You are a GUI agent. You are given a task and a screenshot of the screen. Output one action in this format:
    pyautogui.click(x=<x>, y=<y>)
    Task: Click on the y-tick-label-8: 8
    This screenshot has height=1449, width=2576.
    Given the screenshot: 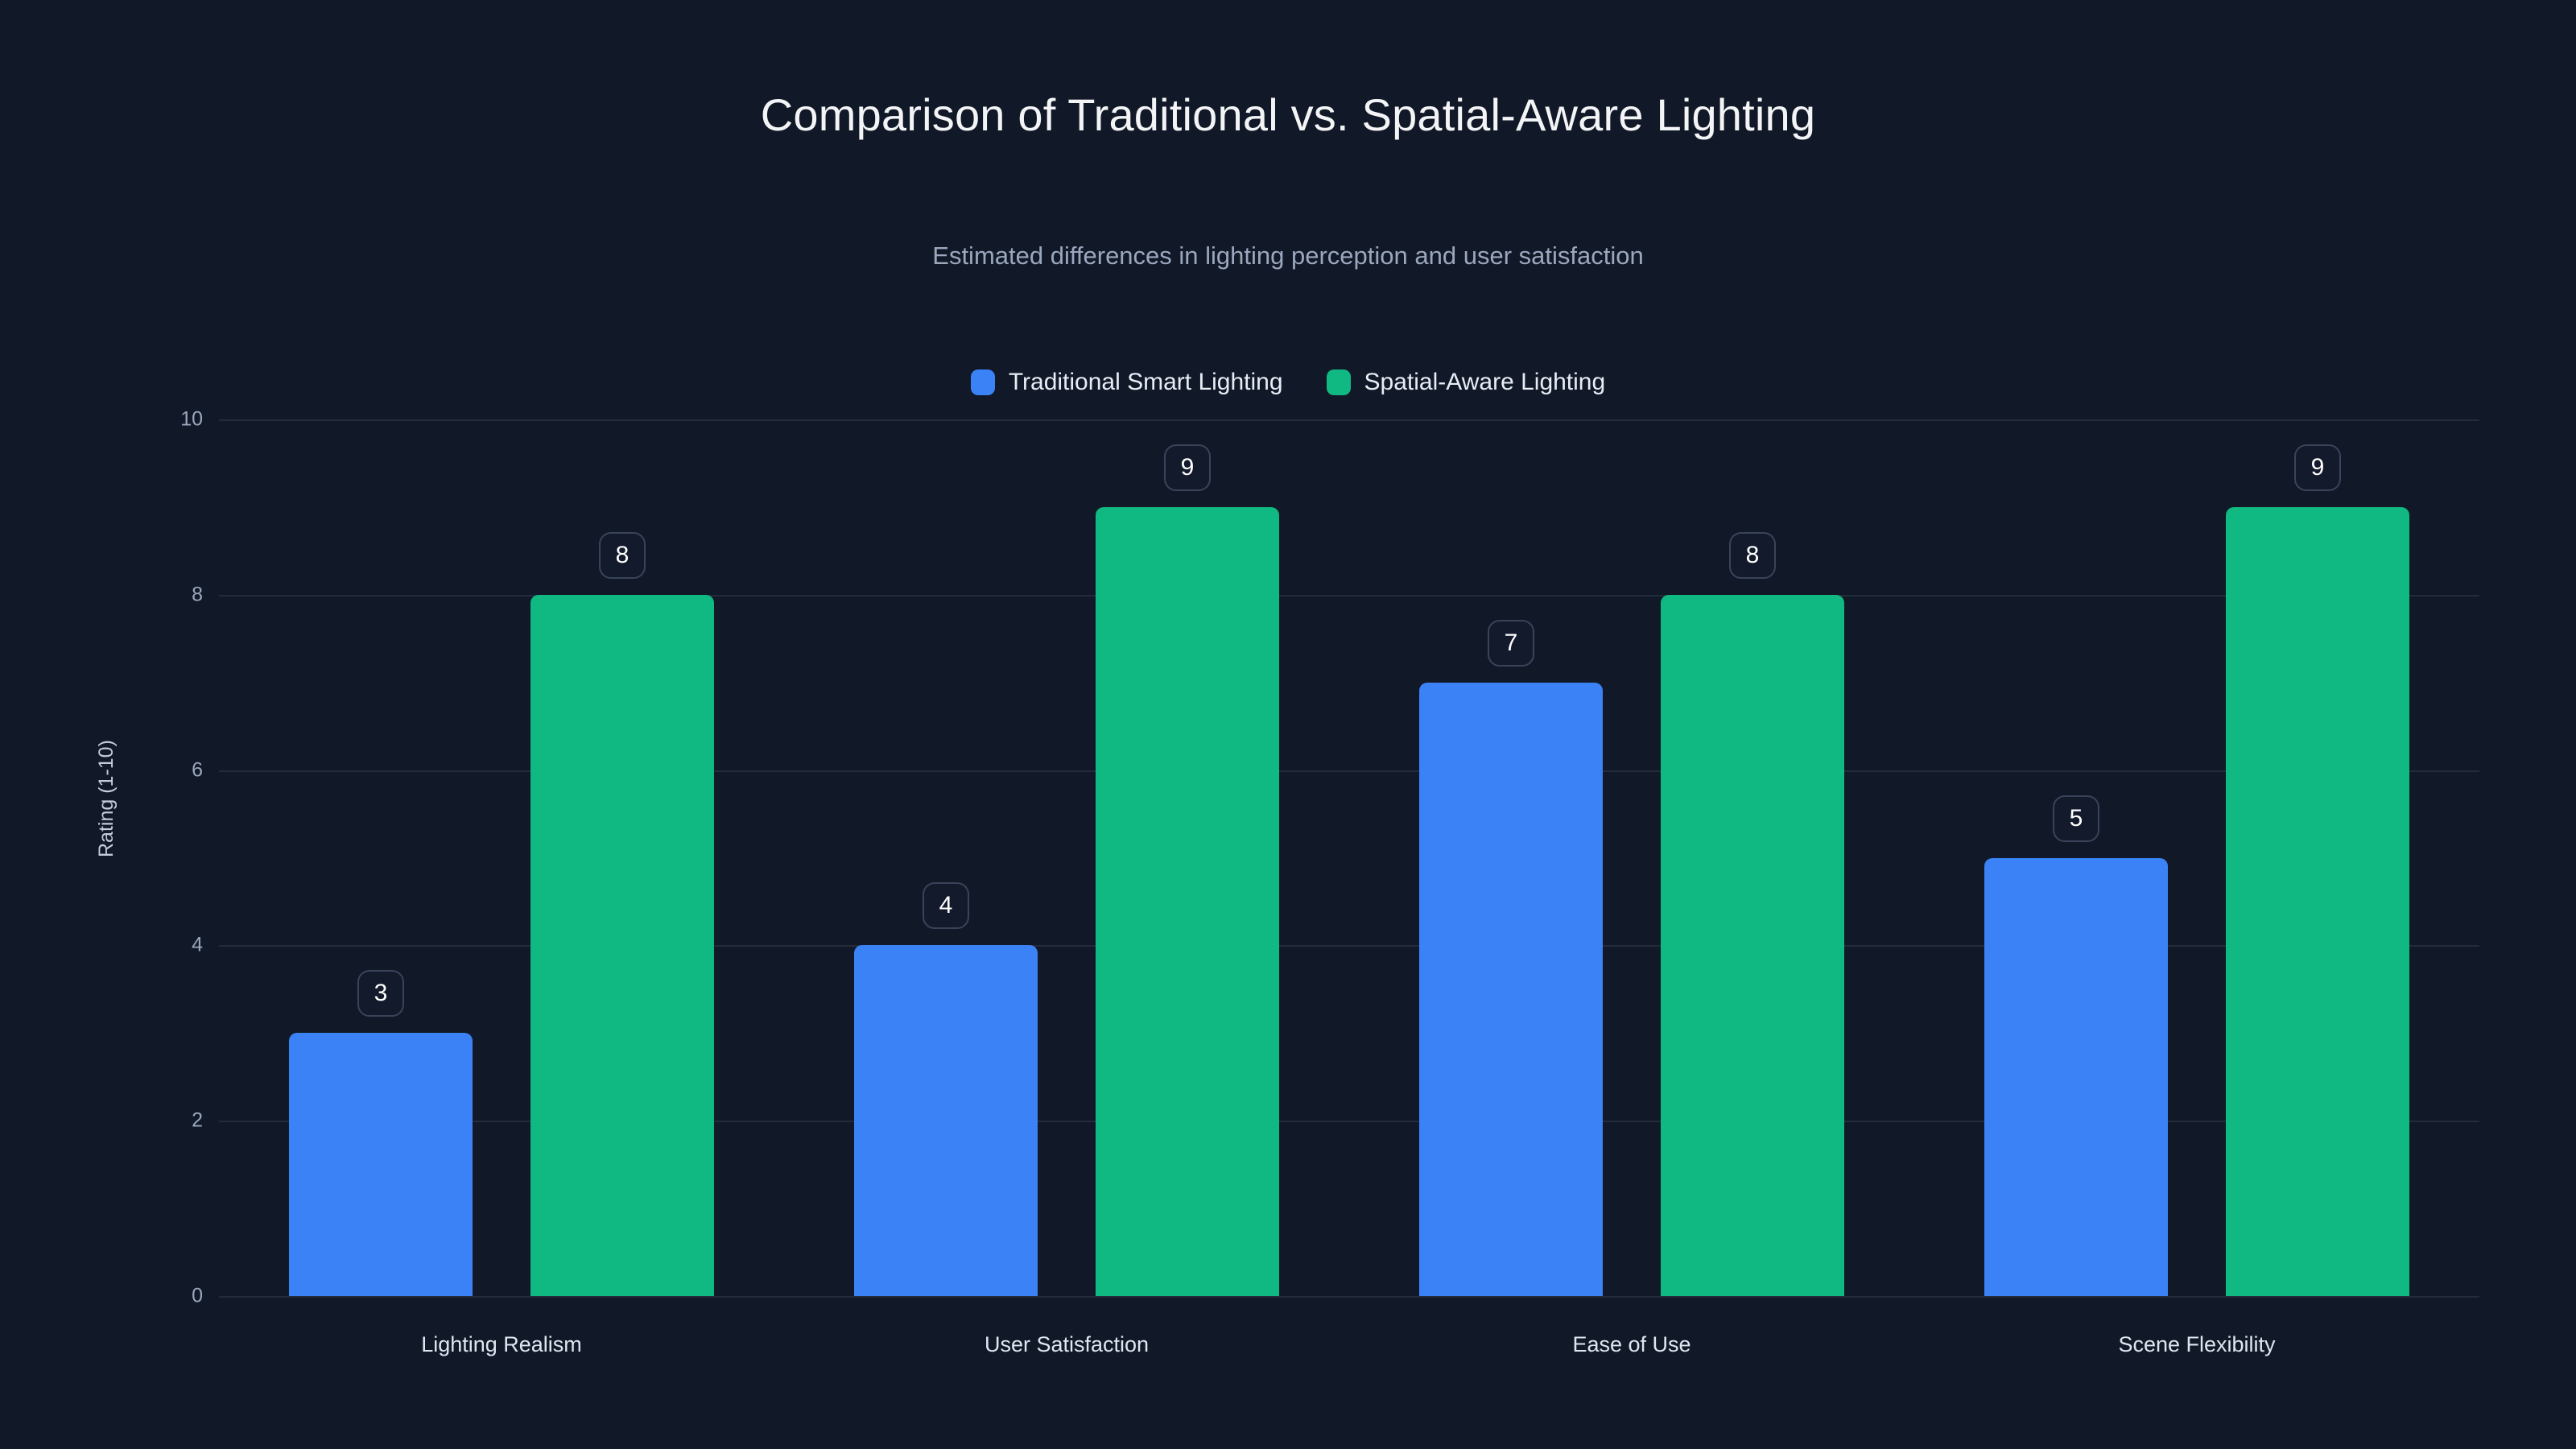 What is the action you would take?
    pyautogui.click(x=197, y=594)
    